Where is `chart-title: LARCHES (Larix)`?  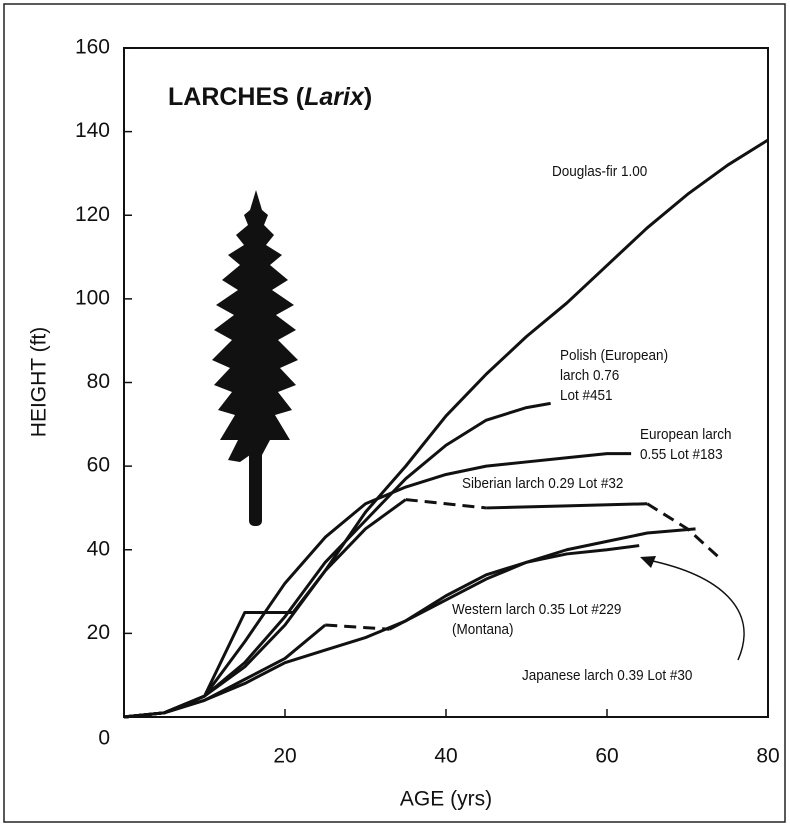 chart-title: LARCHES (Larix) is located at coordinates (270, 97).